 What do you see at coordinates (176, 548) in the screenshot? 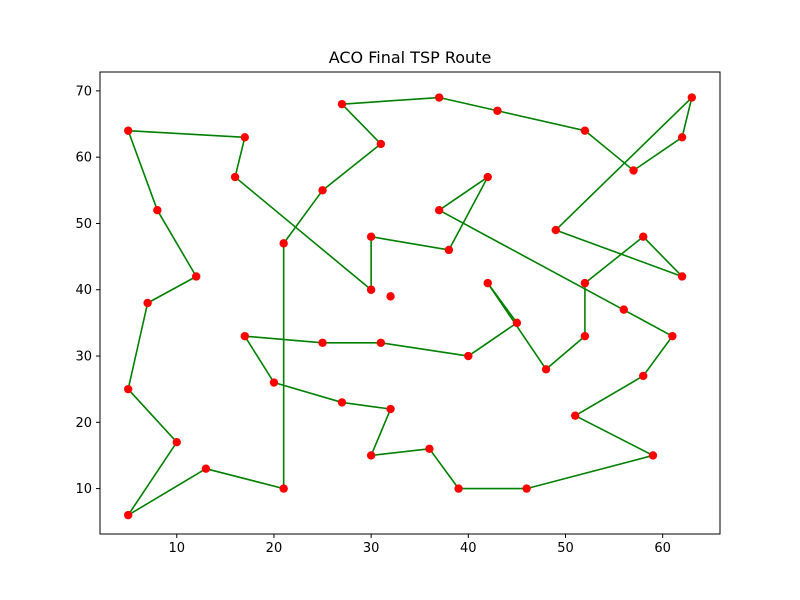
I see `x-tick-label: 10` at bounding box center [176, 548].